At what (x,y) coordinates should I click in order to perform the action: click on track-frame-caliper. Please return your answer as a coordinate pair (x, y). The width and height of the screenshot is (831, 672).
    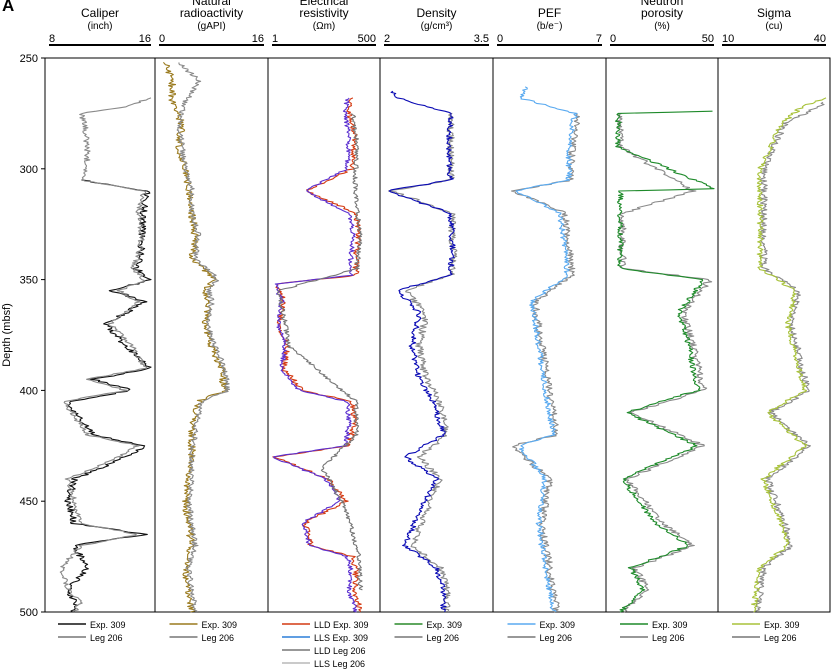
    Looking at the image, I should click on (100, 335).